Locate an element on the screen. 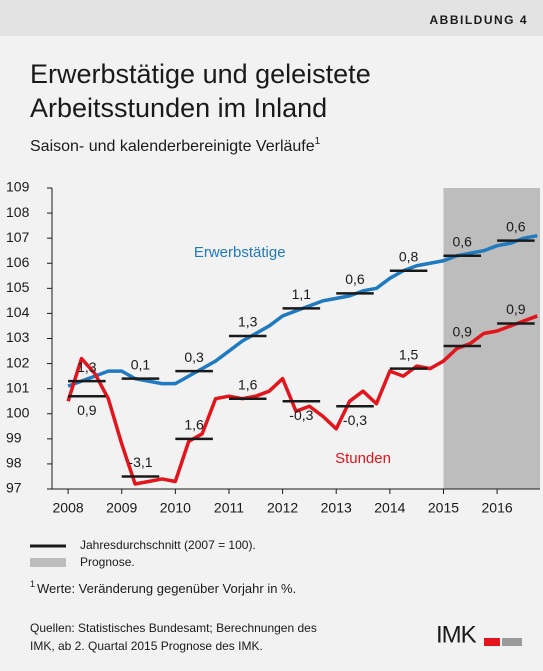 Image resolution: width=543 pixels, height=671 pixels. y-tick-label: 106 is located at coordinates (18, 262).